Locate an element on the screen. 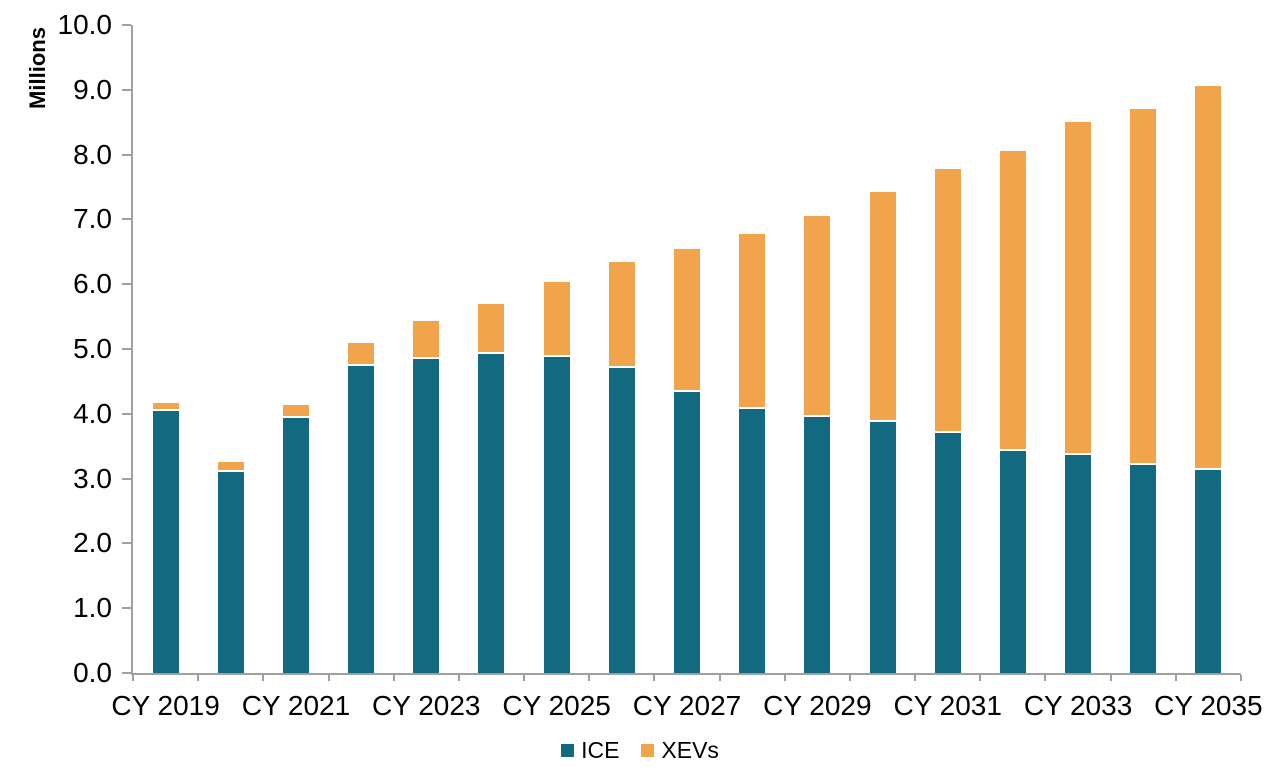  x-axis-label: CY 2019 is located at coordinates (165, 705).